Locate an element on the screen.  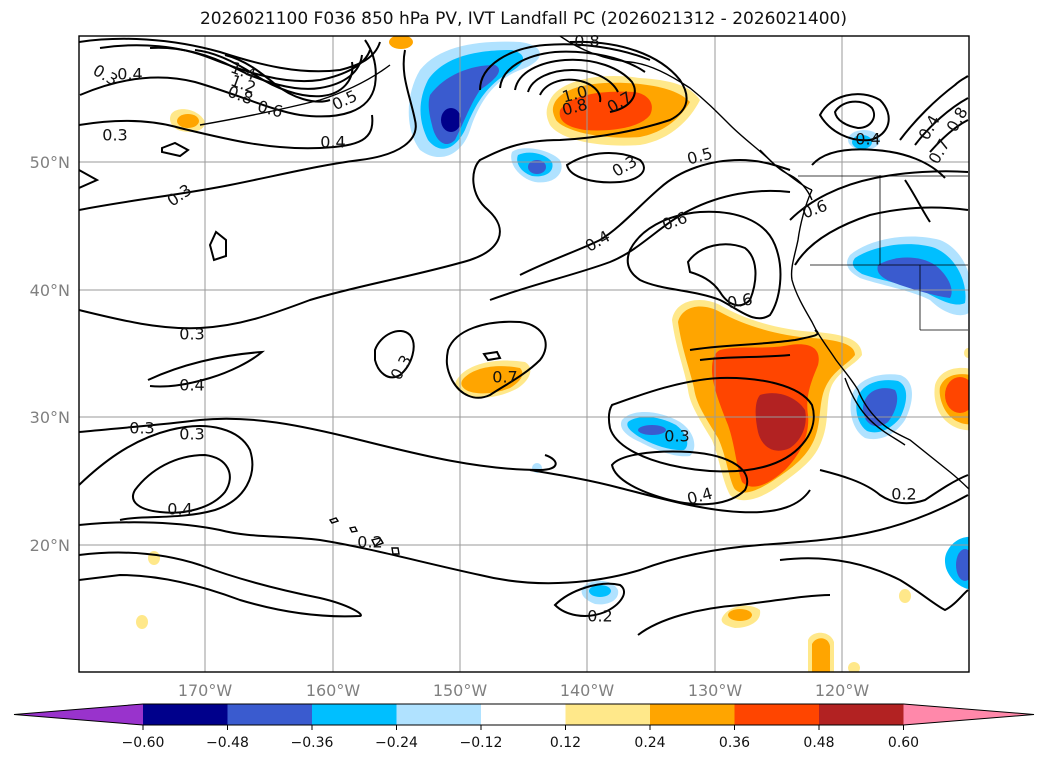
lon-label-160w: 160°W is located at coordinates (333, 690).